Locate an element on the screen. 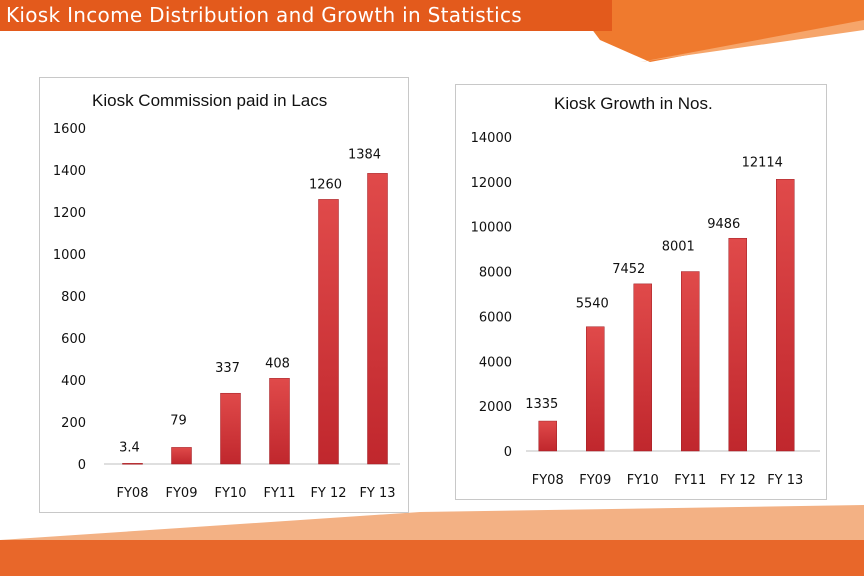  footer-bar is located at coordinates (432, 558).